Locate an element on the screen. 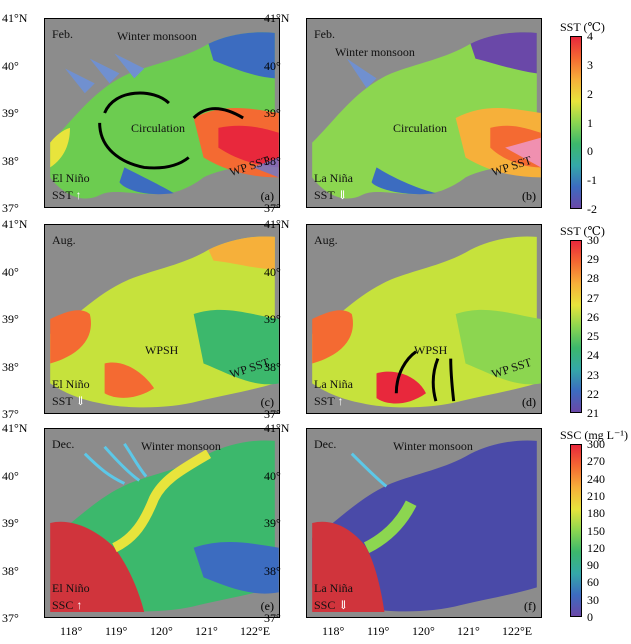  colorbar-tick-label: 27 is located at coordinates (593, 297).